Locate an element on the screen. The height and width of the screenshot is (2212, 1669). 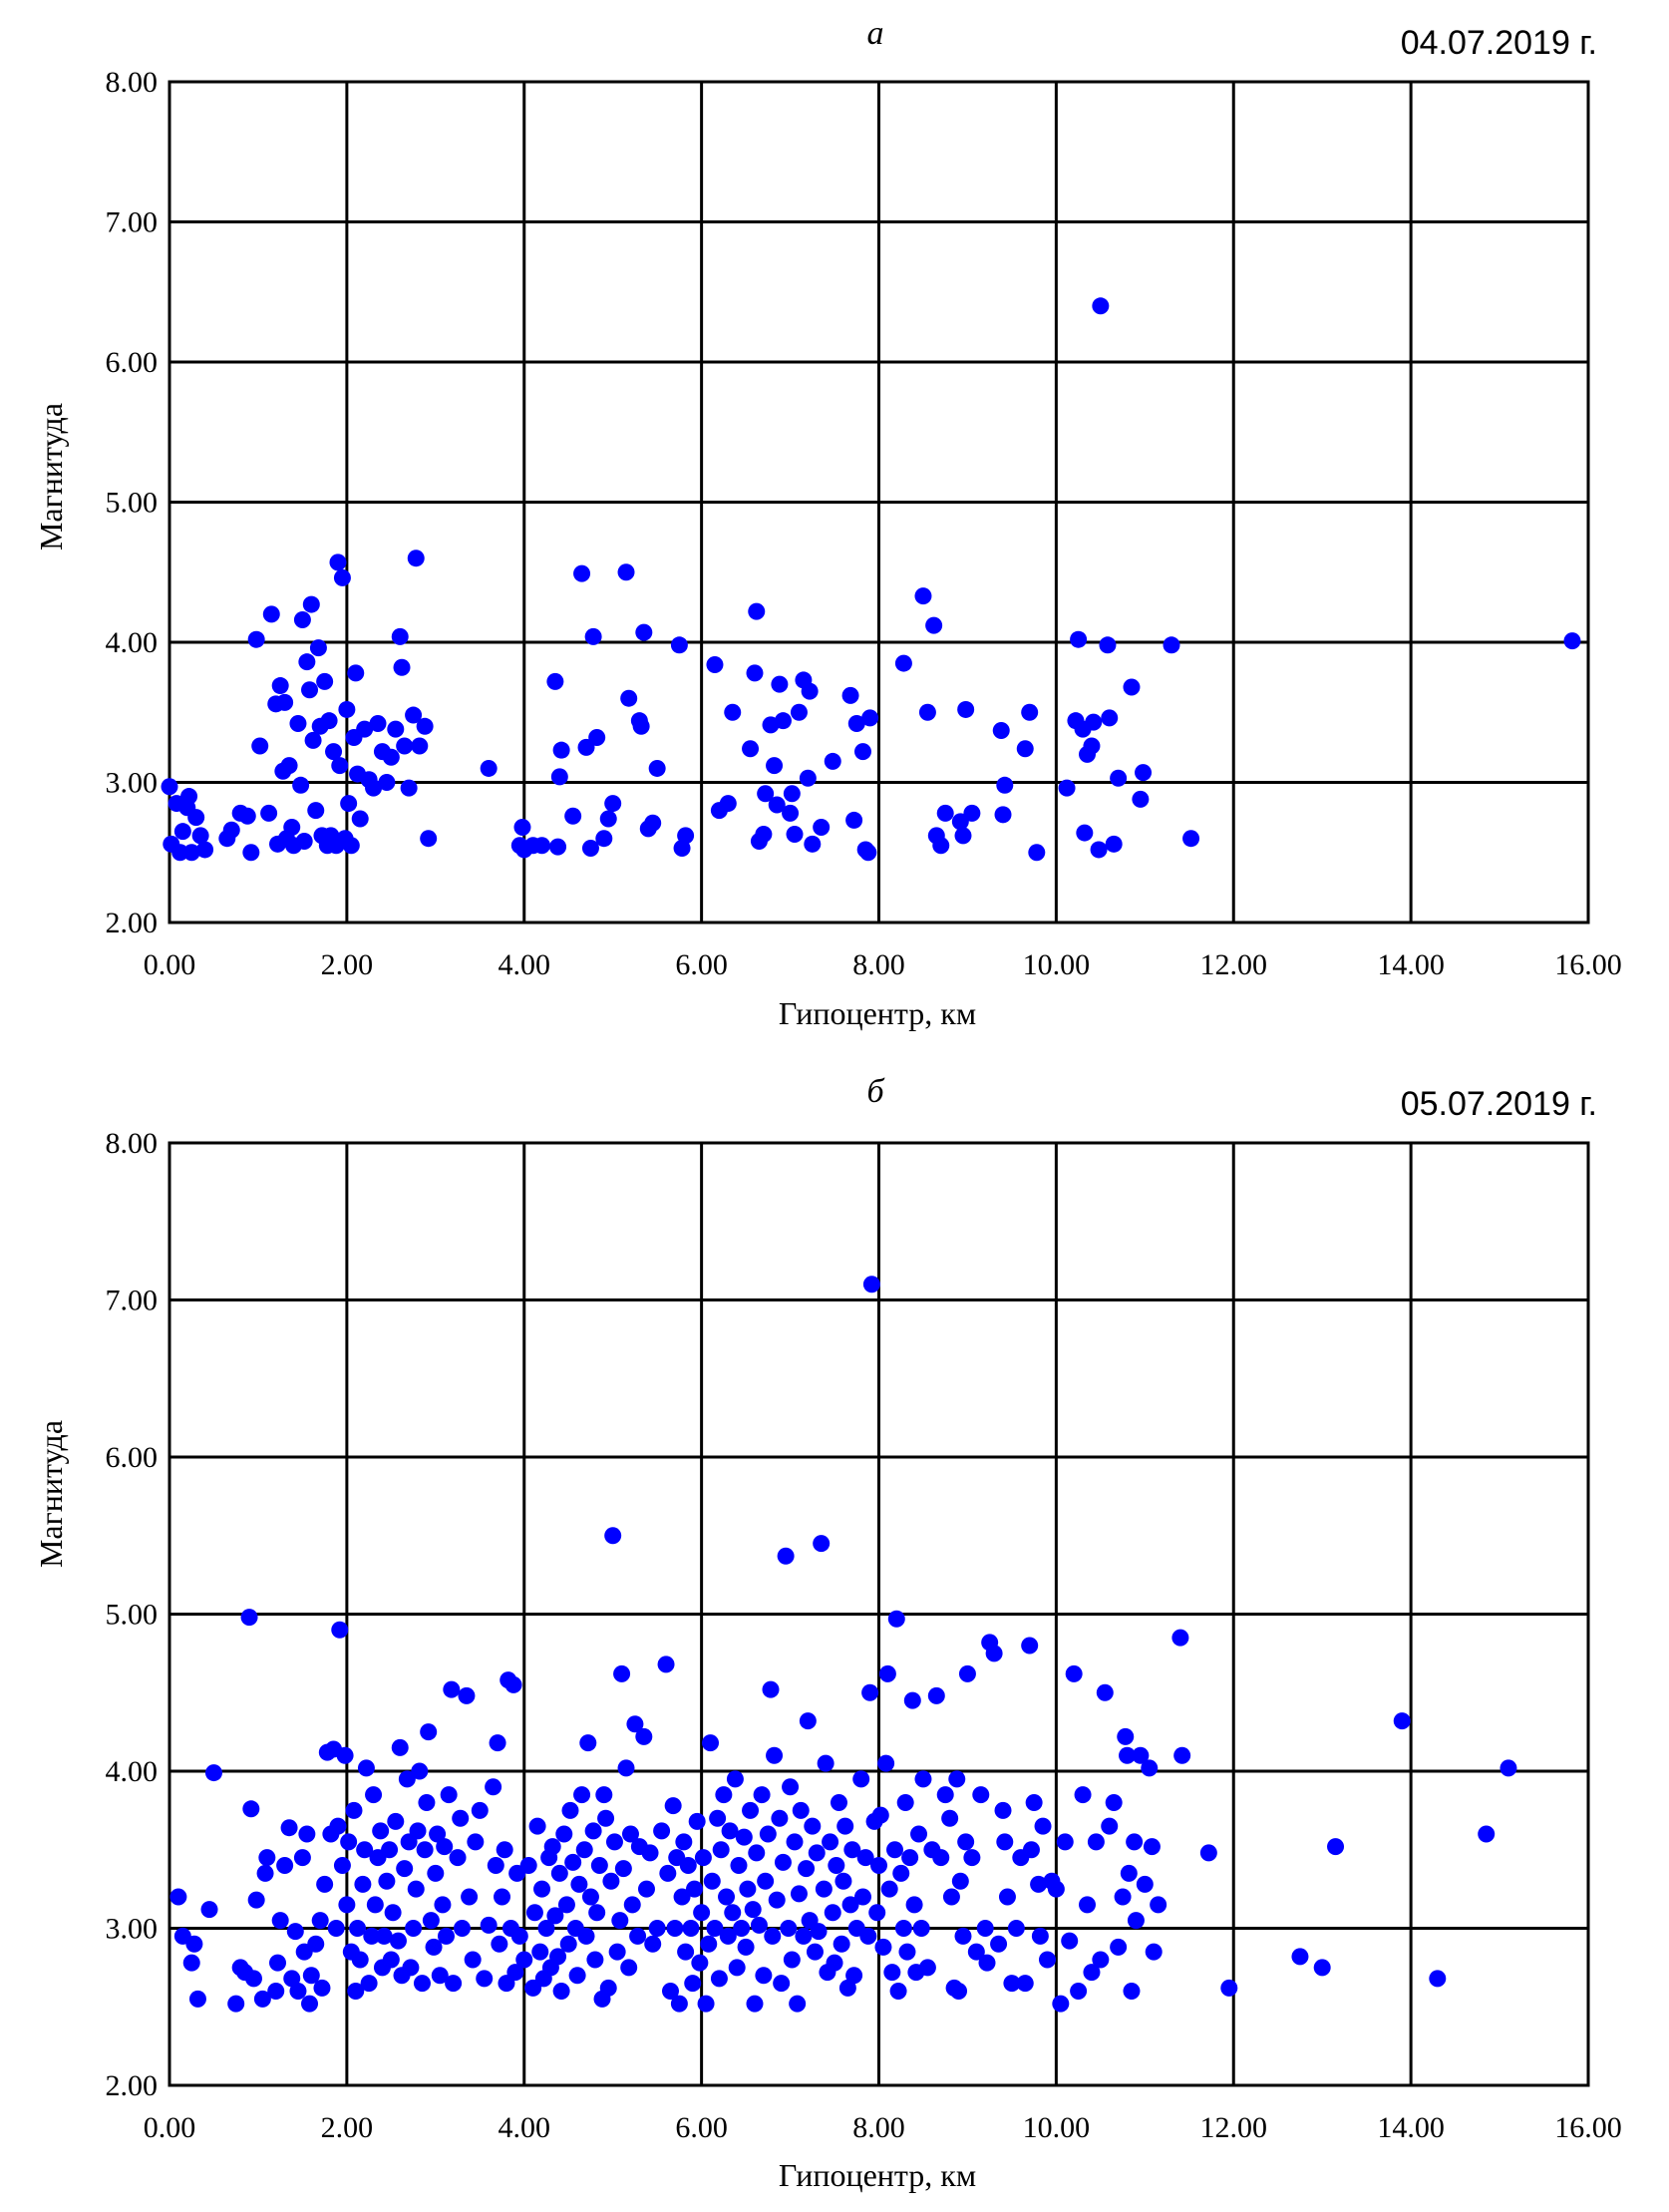
x-tick-label: 8.00 is located at coordinates (878, 2127).